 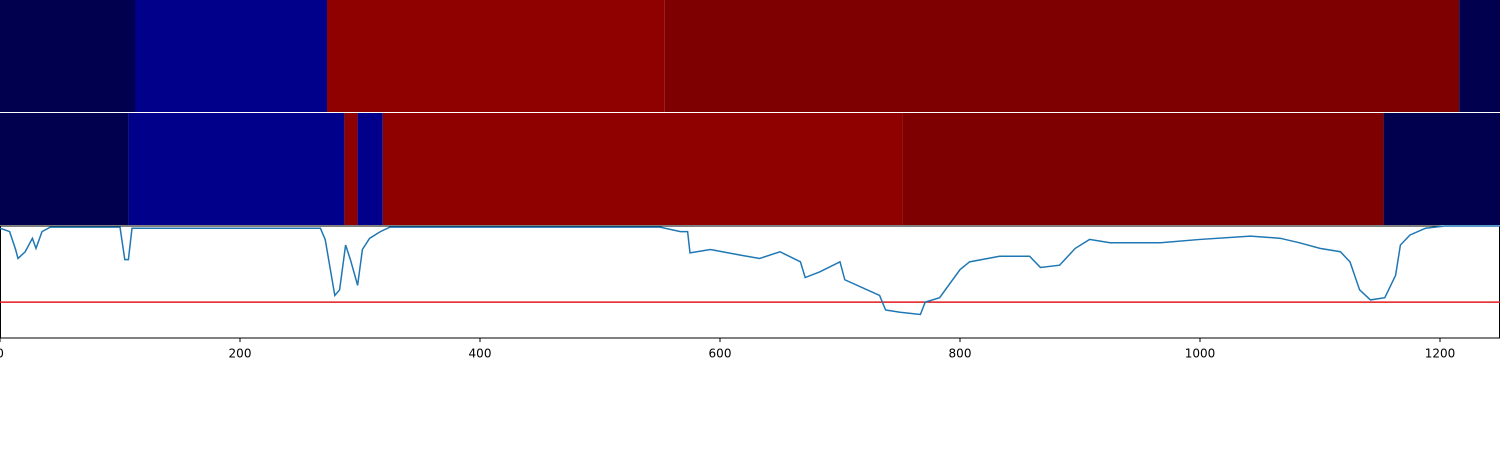 What do you see at coordinates (480, 354) in the screenshot?
I see `x-tick-label: 400` at bounding box center [480, 354].